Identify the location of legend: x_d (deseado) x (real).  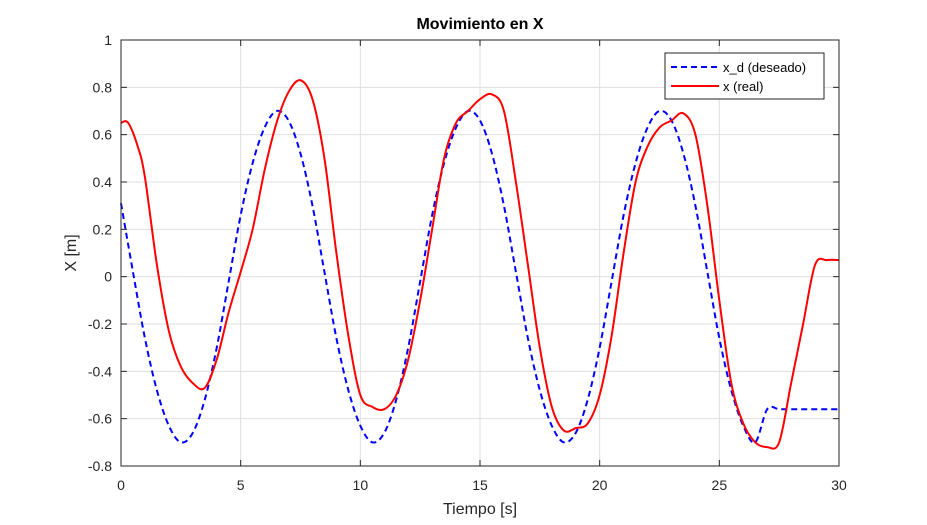
(744, 76).